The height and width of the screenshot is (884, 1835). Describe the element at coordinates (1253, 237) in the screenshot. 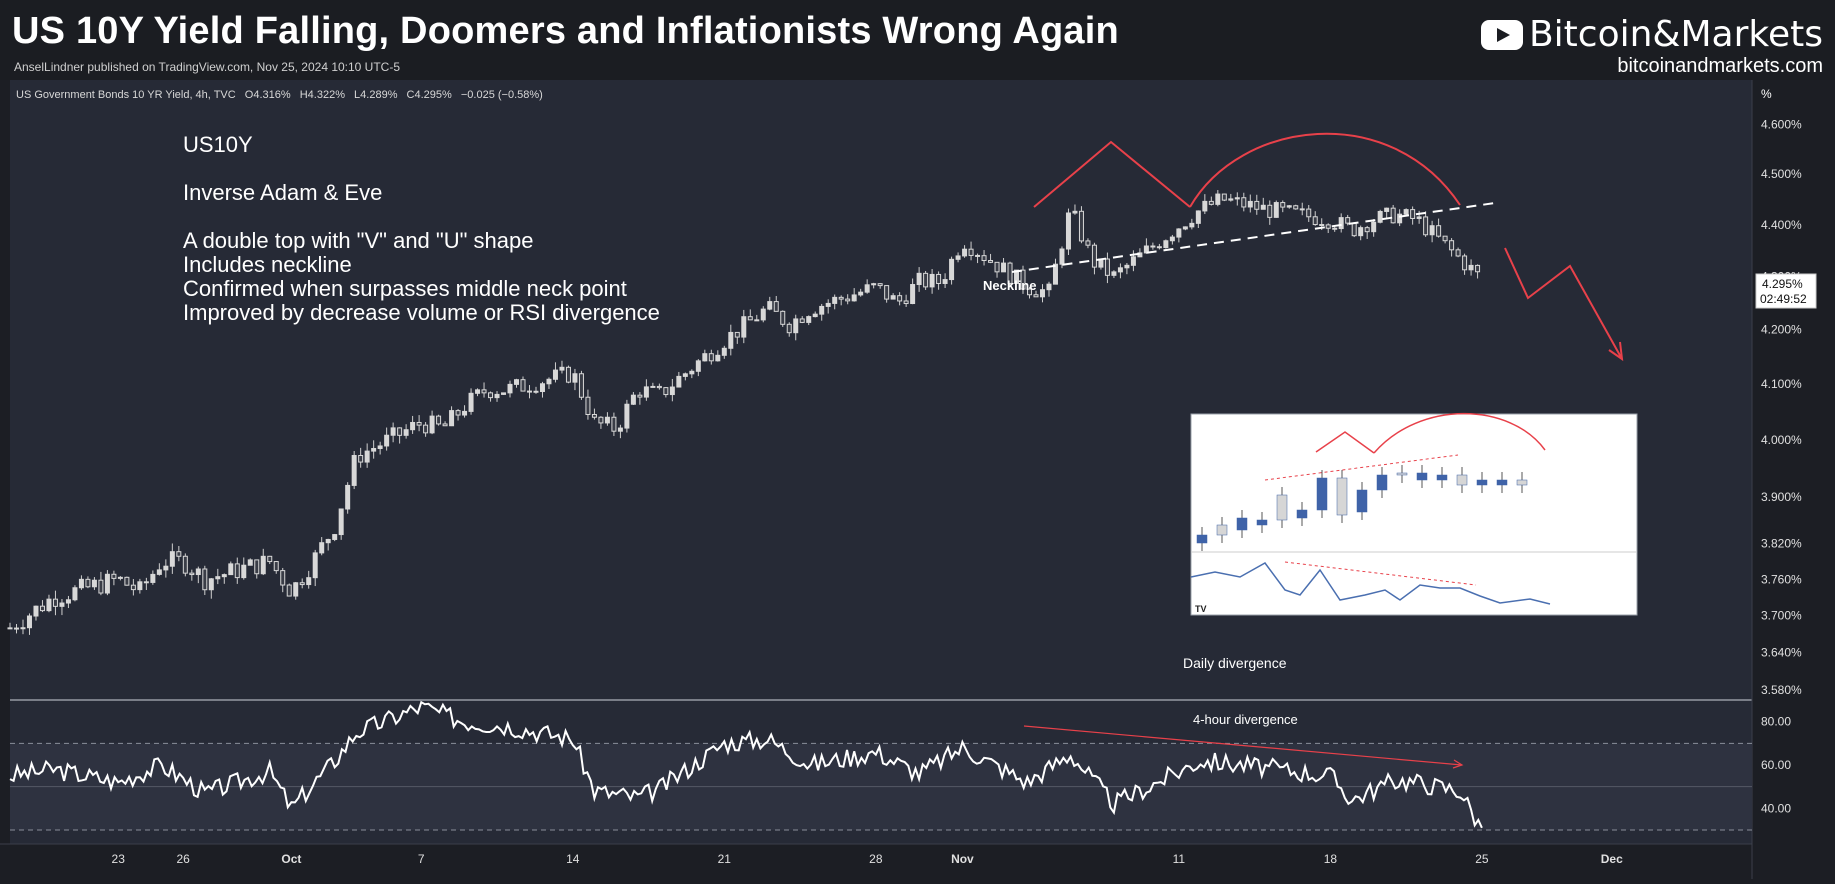

I see `neckline` at that location.